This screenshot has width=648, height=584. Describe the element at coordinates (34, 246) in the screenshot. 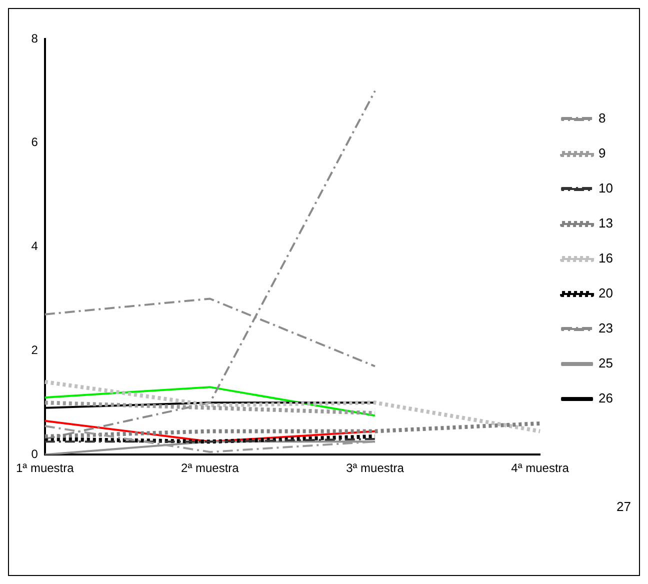

I see `y-tick-label: 4` at that location.